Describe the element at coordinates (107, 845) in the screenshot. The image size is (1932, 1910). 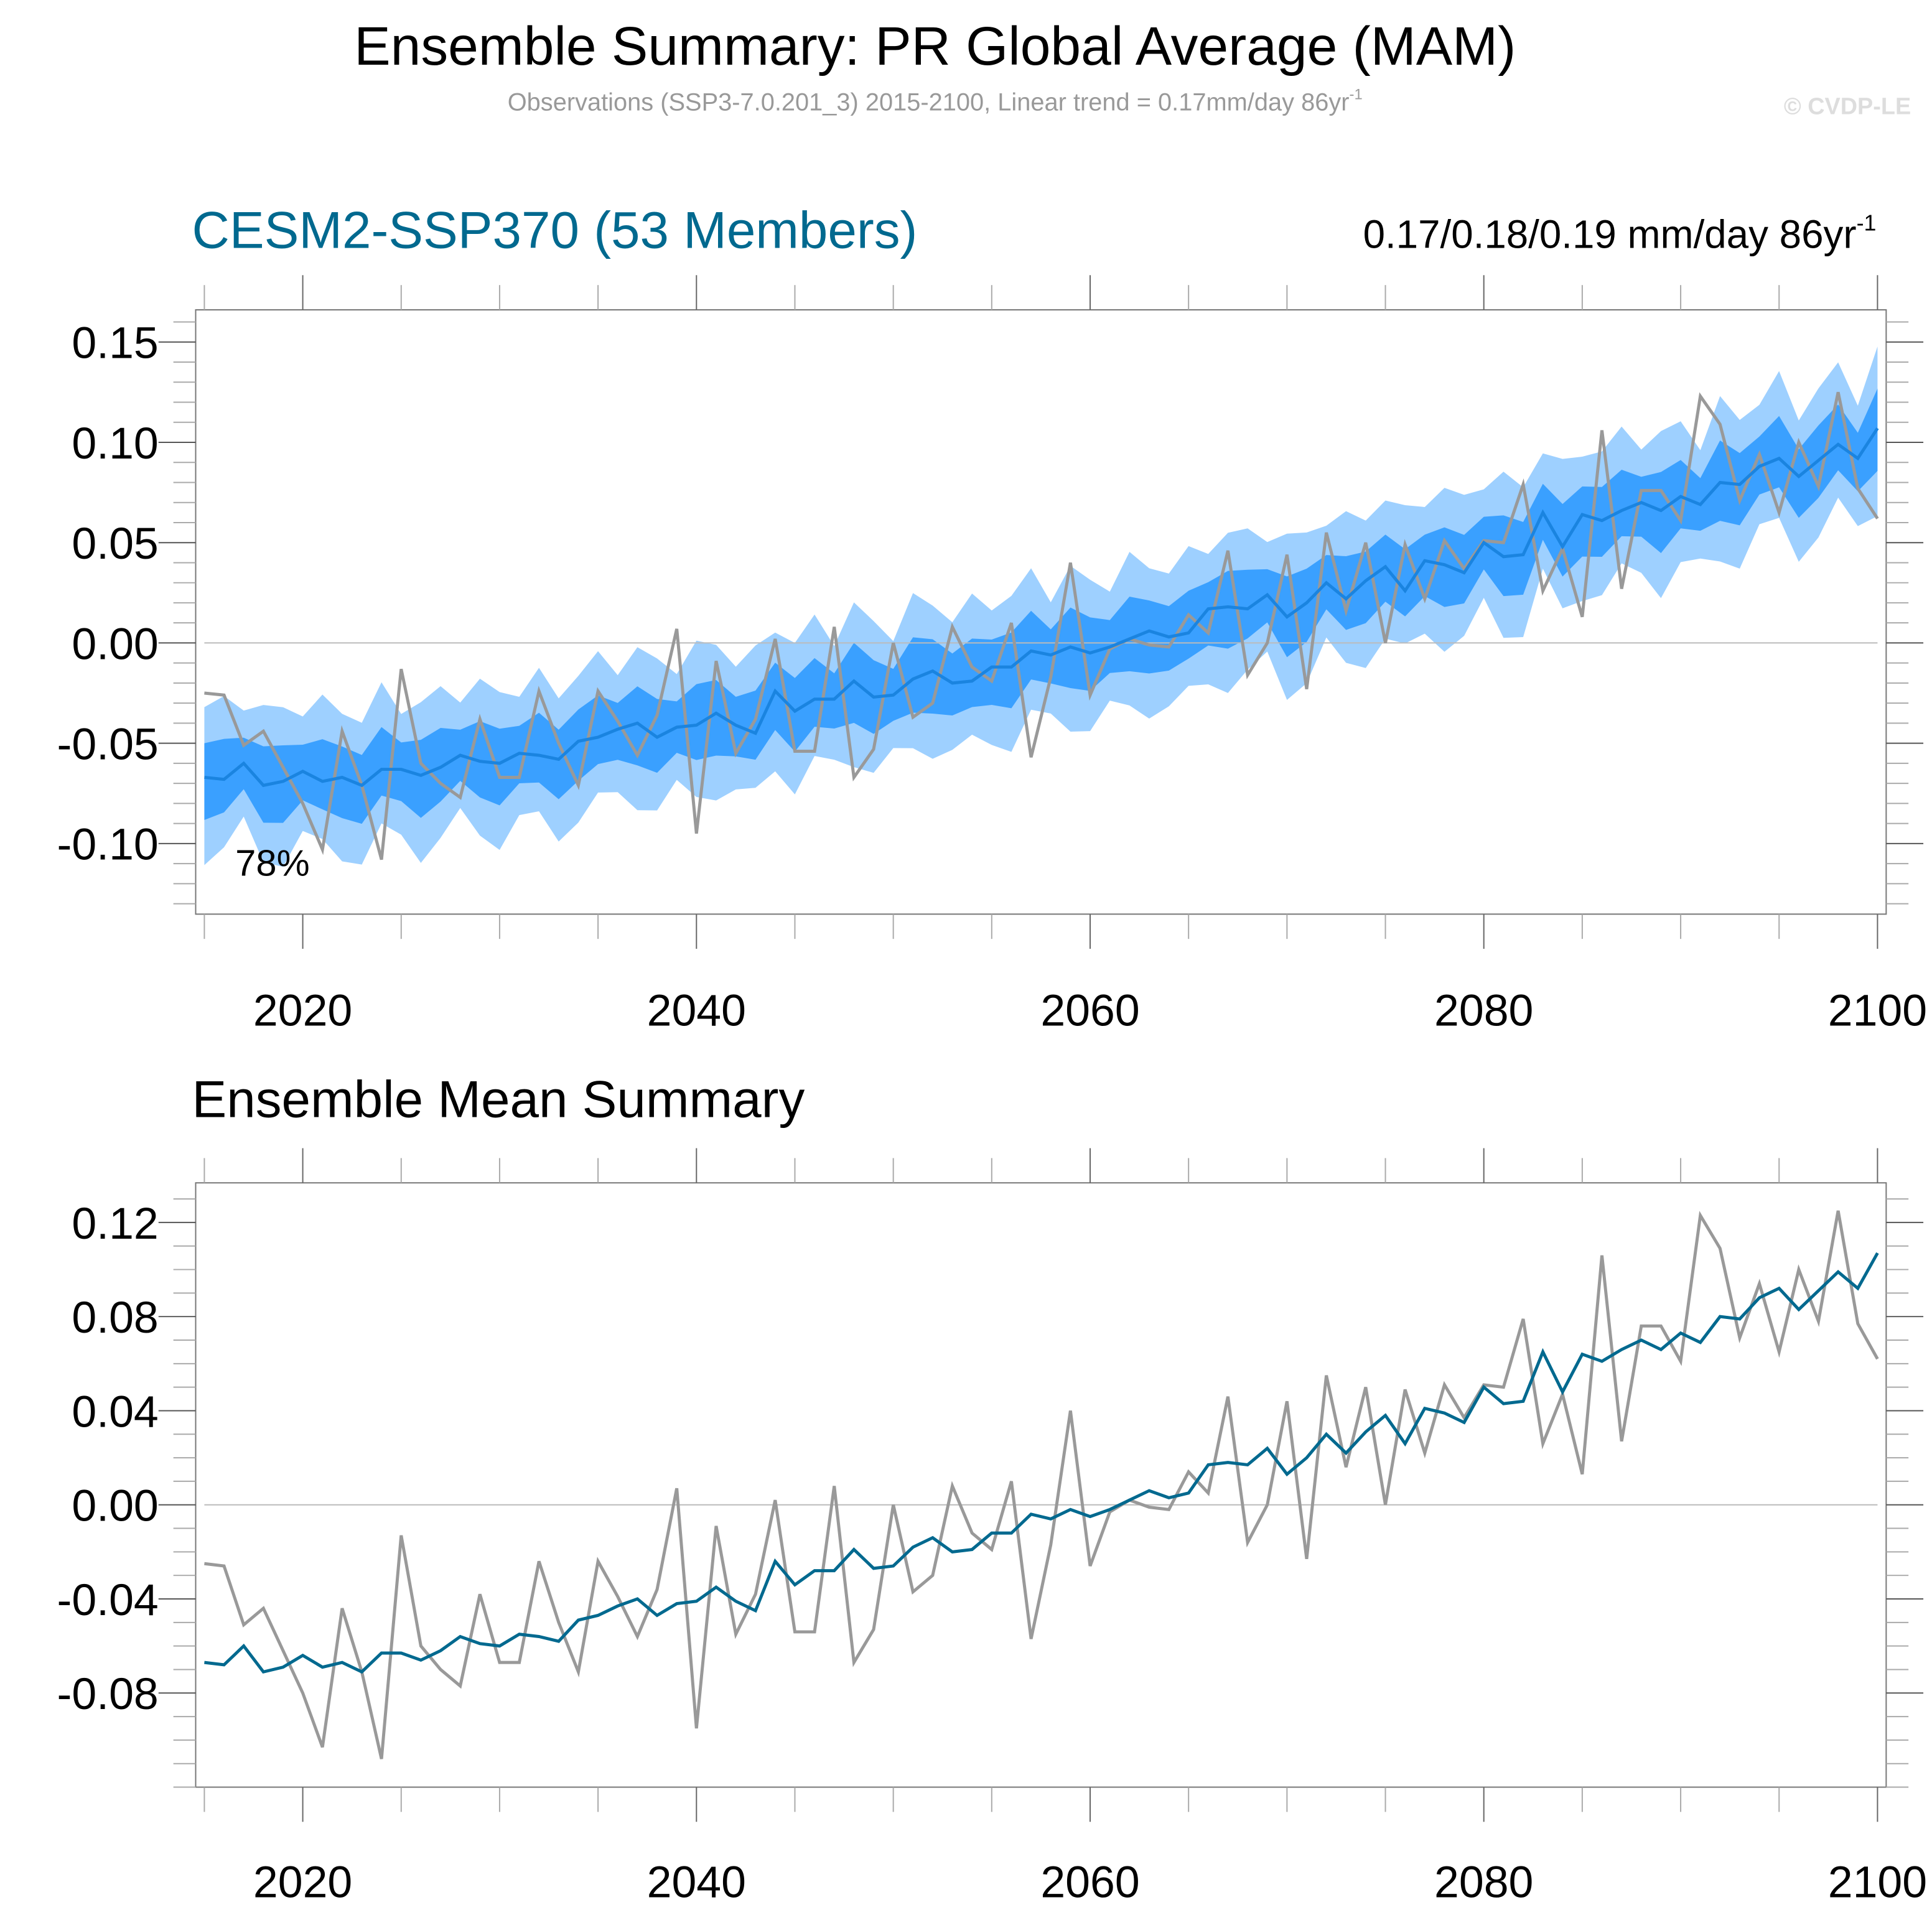
I see `y-tick-label: -0.10` at that location.